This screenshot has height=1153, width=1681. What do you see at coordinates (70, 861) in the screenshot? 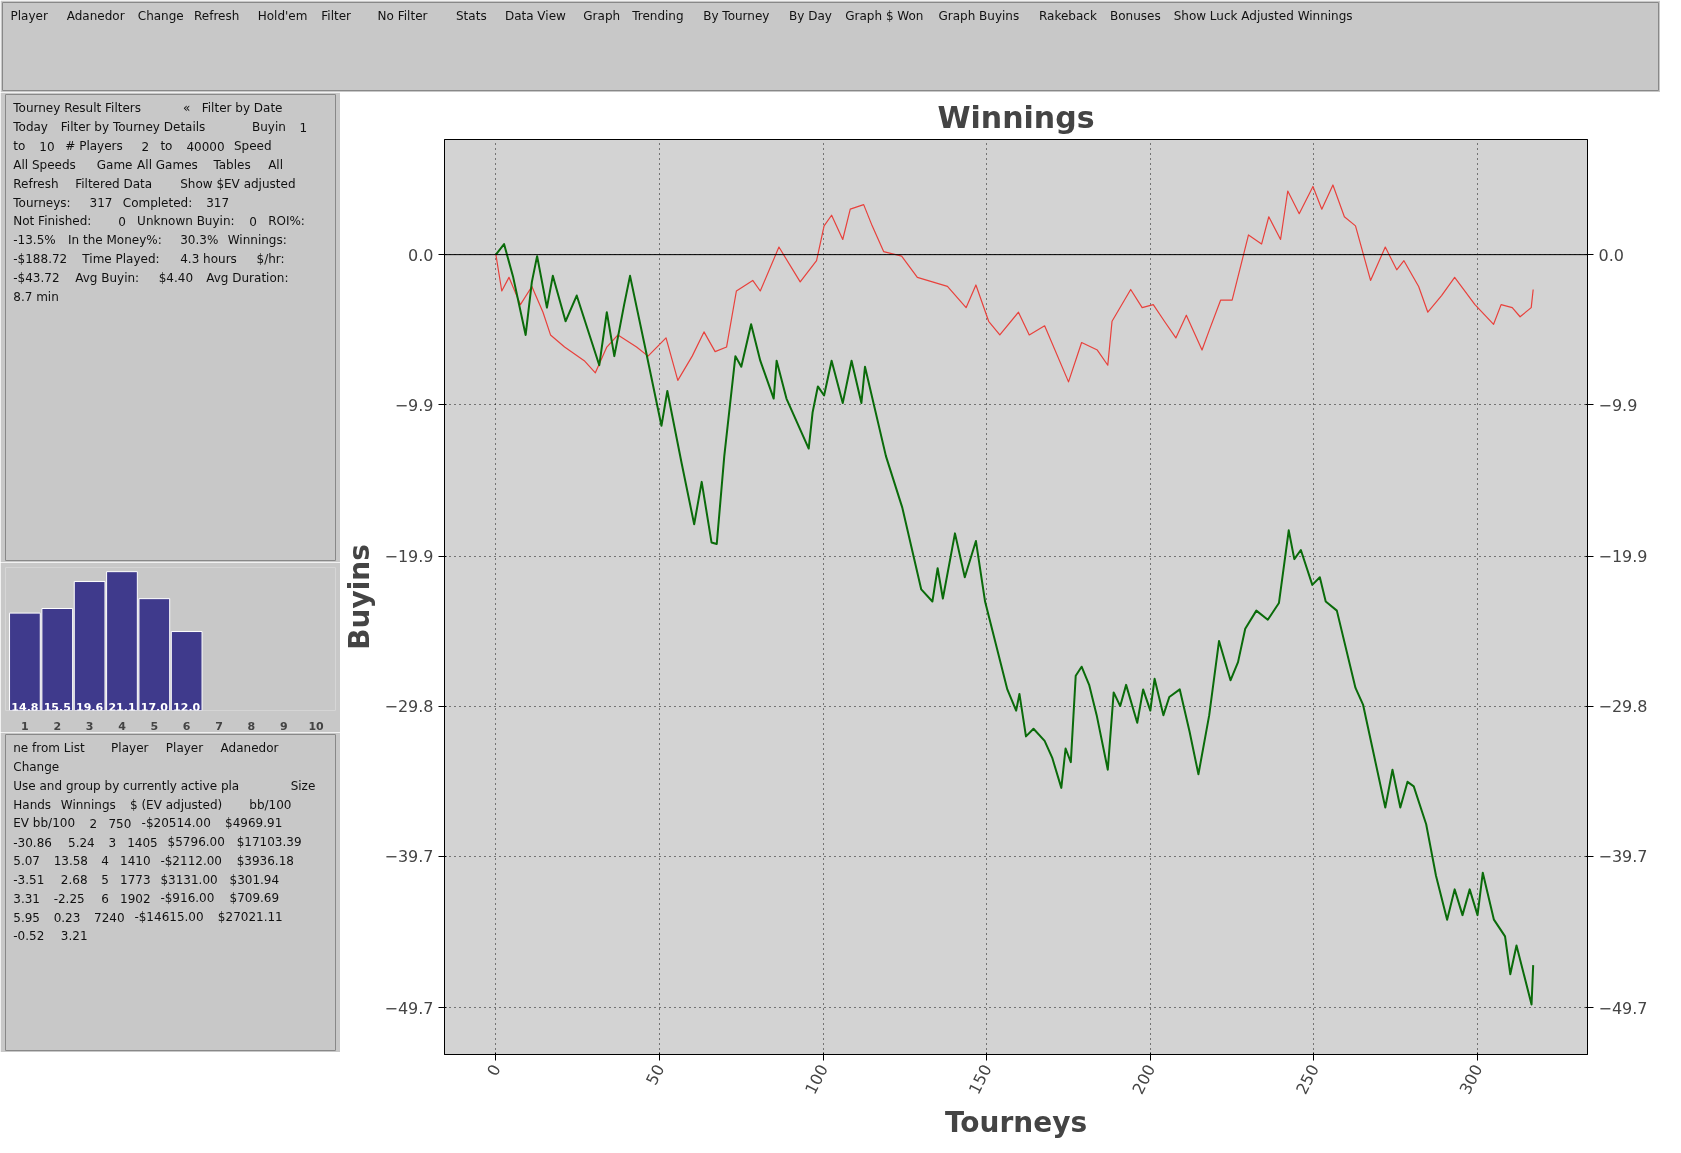
I see `text: 13.58` at bounding box center [70, 861].